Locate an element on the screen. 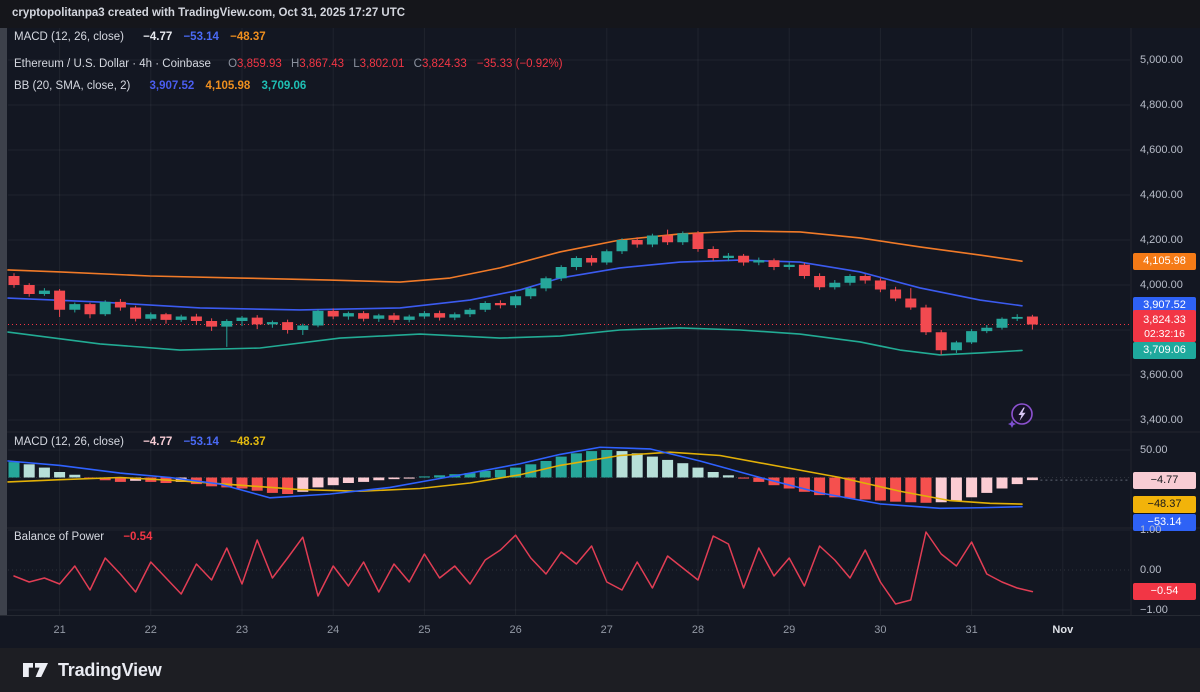 Image resolution: width=1200 pixels, height=692 pixels. time-axis-label: 30 is located at coordinates (880, 630).